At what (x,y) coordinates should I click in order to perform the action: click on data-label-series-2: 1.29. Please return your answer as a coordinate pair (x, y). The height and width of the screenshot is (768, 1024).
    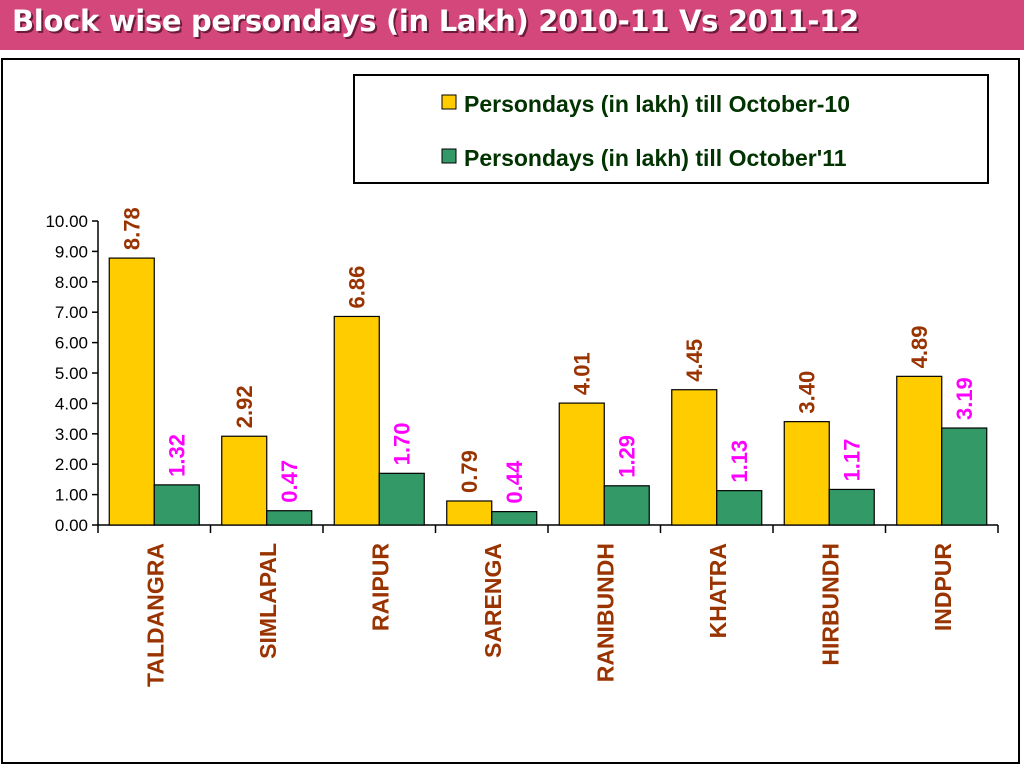
    Looking at the image, I should click on (627, 456).